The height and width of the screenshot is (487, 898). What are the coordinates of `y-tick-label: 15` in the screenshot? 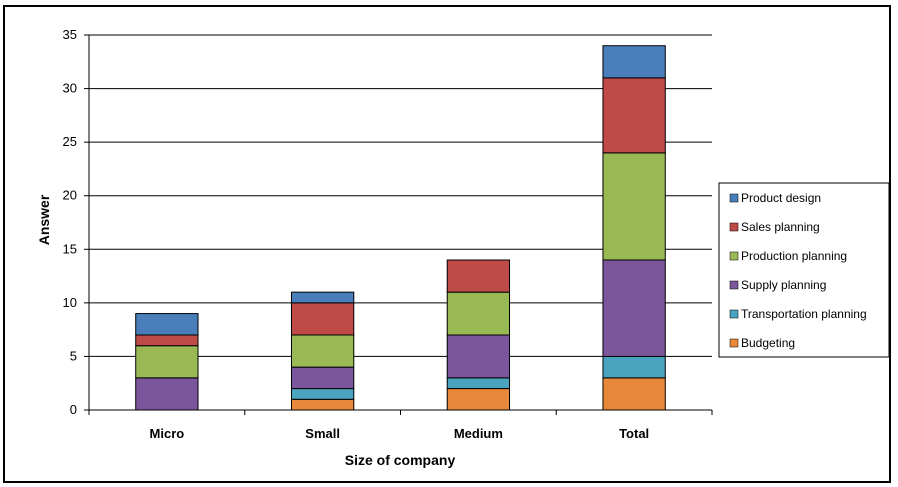 It's located at (70, 248).